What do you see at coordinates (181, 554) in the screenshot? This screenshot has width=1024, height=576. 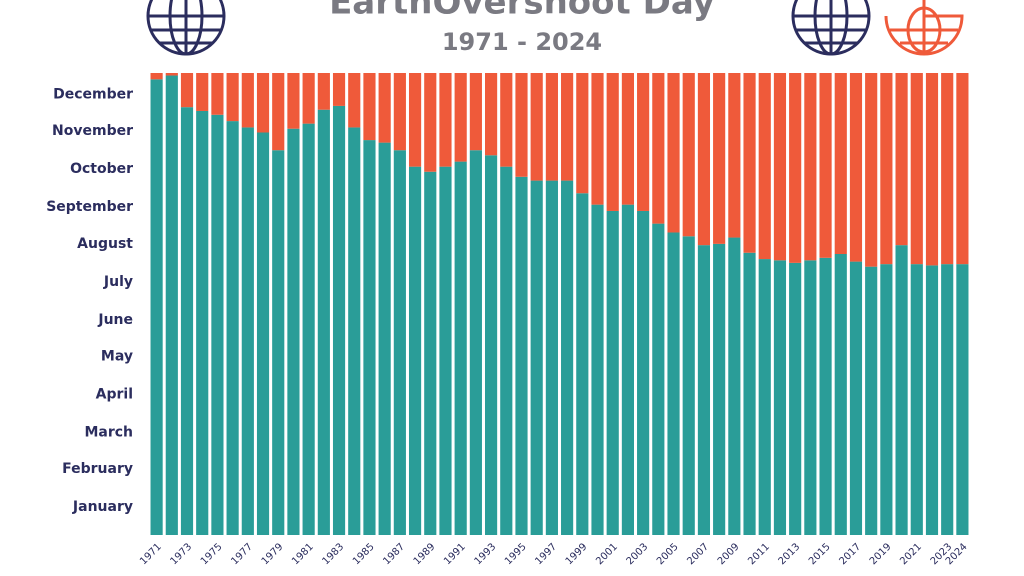 I see `x-tick-label: 1973` at bounding box center [181, 554].